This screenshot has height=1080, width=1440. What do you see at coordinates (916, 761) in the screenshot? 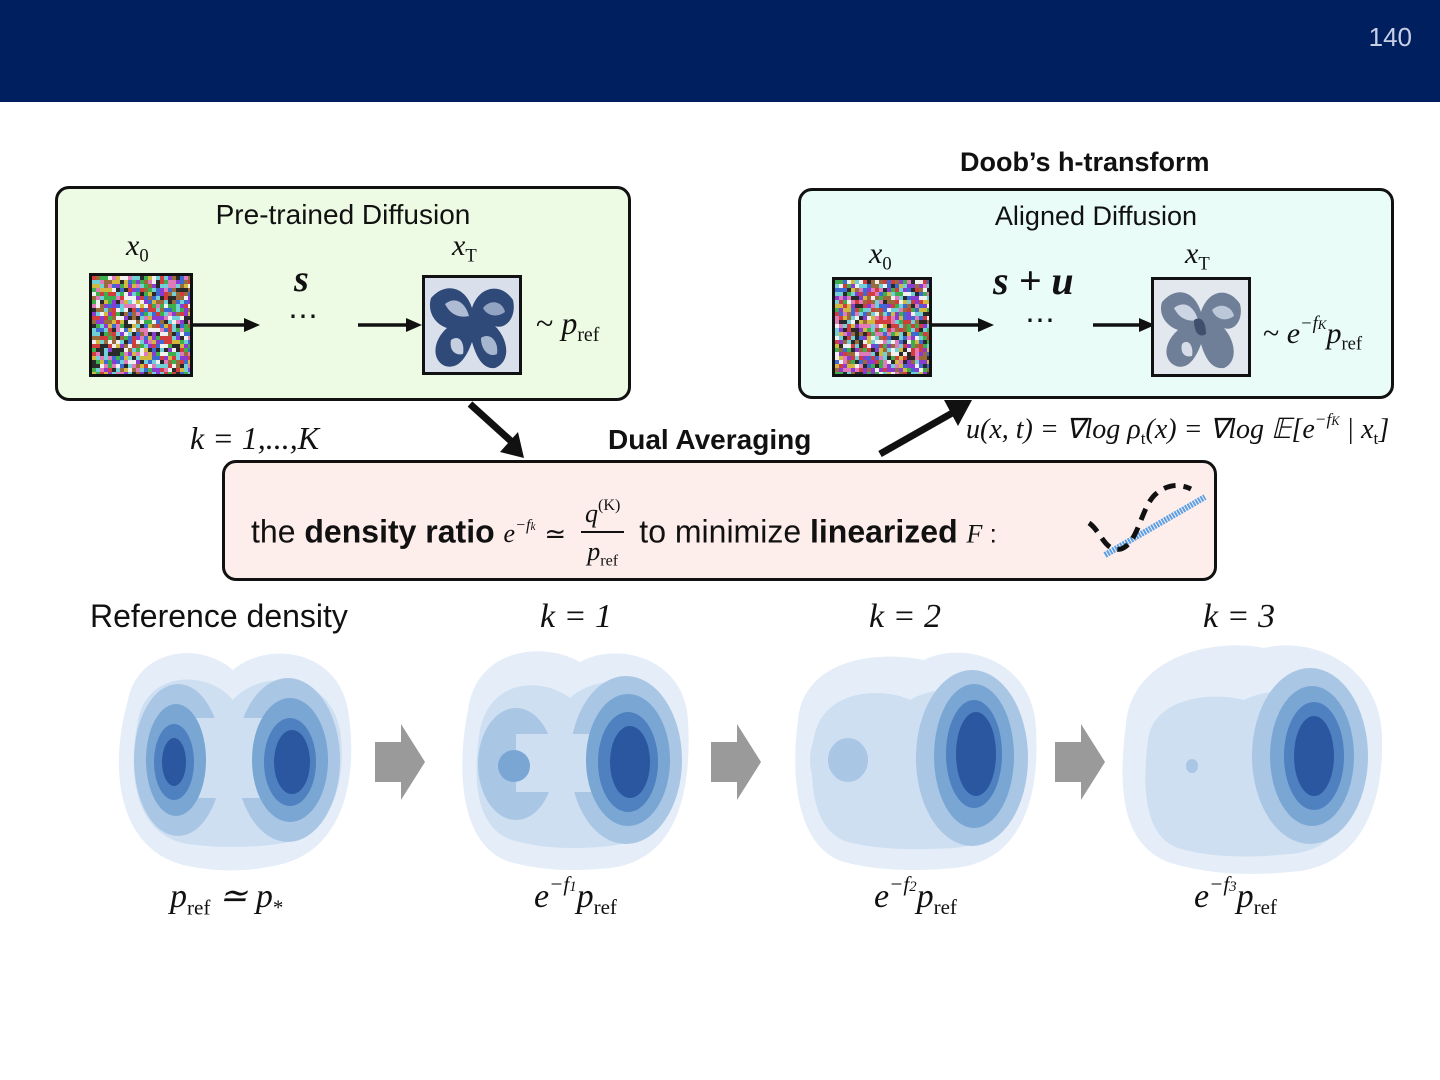
I see `k2-density-plot` at bounding box center [916, 761].